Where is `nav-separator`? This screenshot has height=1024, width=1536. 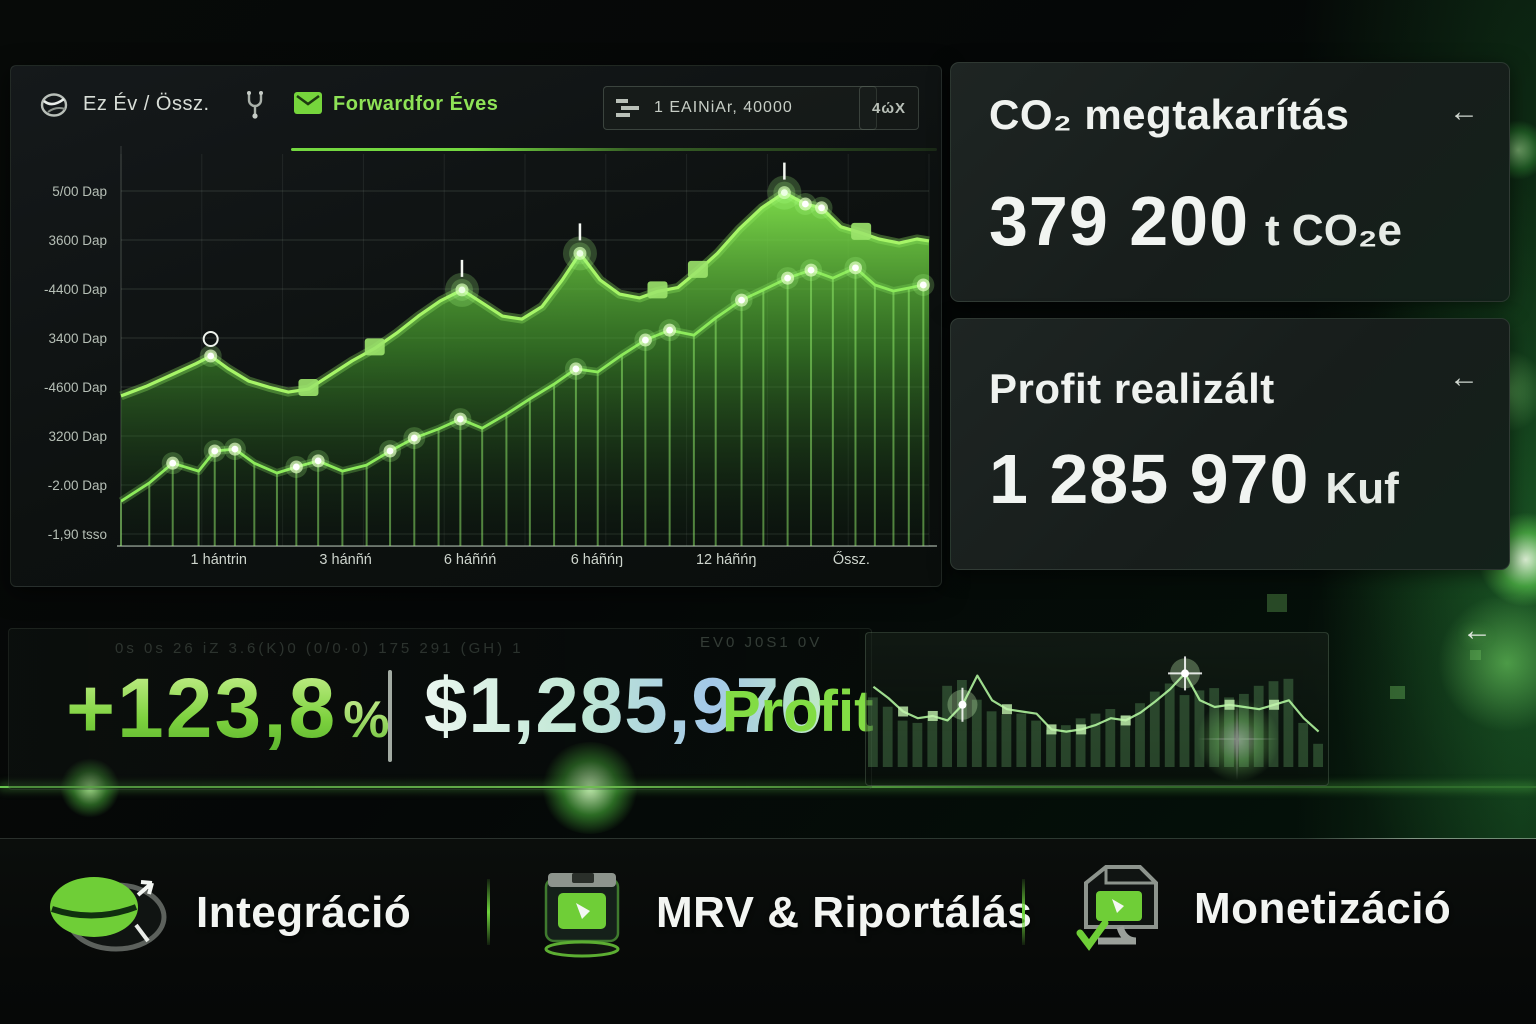 nav-separator is located at coordinates (1023, 912).